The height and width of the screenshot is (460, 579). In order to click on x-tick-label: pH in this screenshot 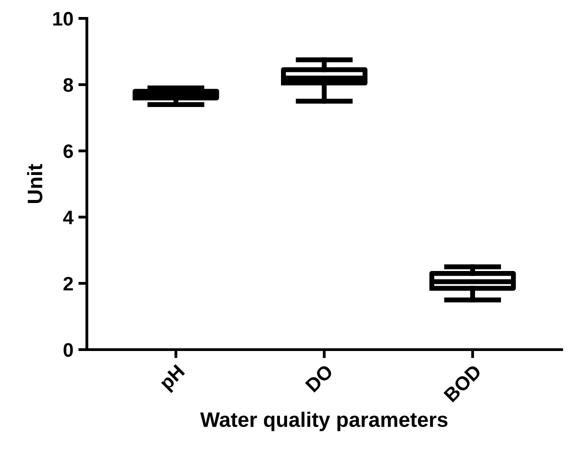, I will do `click(173, 379)`.